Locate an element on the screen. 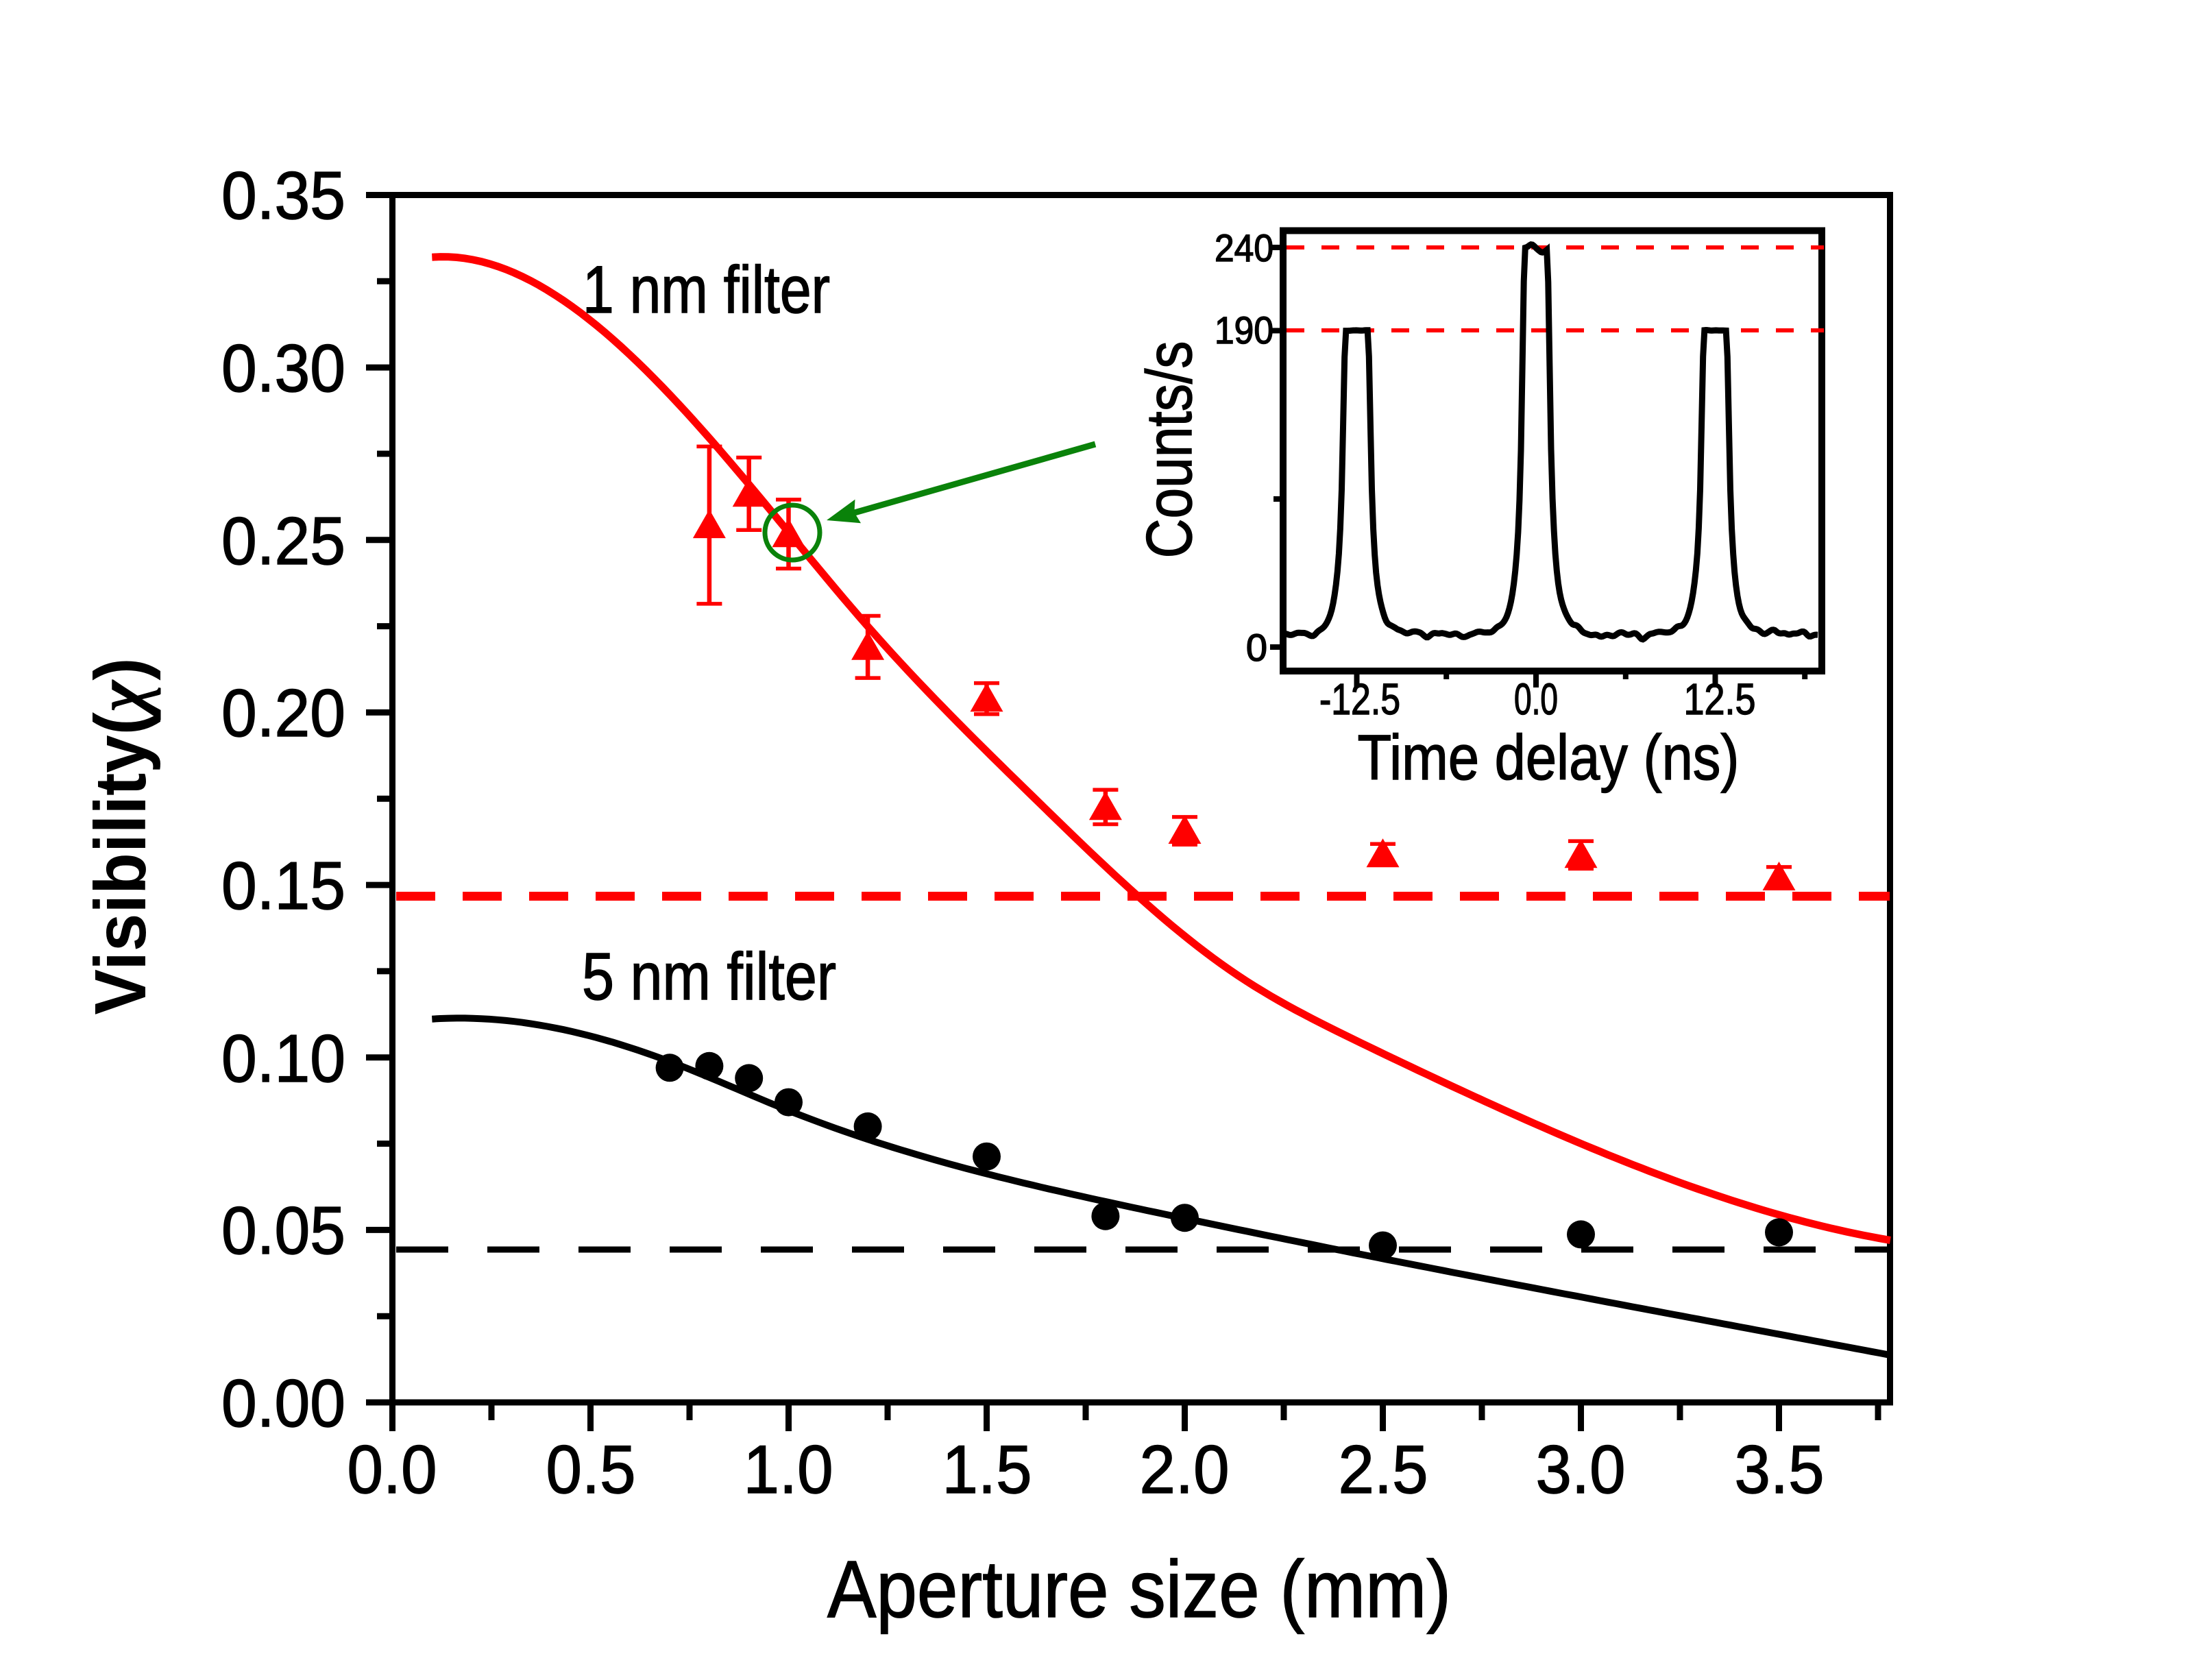 This screenshot has width=2194, height=1680. svg-text: 240 is located at coordinates (1244, 247).